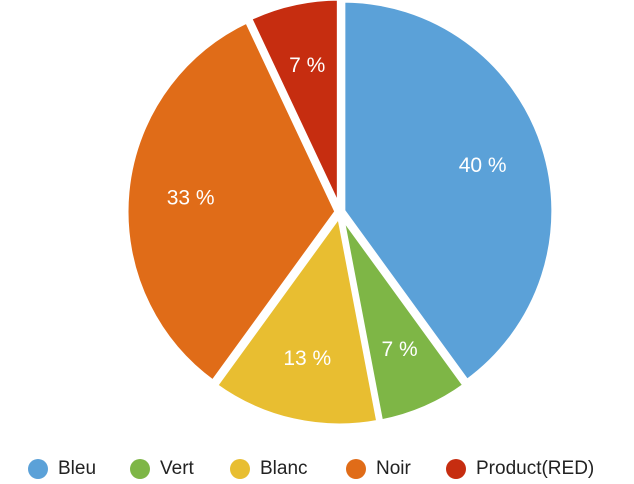  Describe the element at coordinates (399, 349) in the screenshot. I see `slice-label-vert: 7 %` at that location.